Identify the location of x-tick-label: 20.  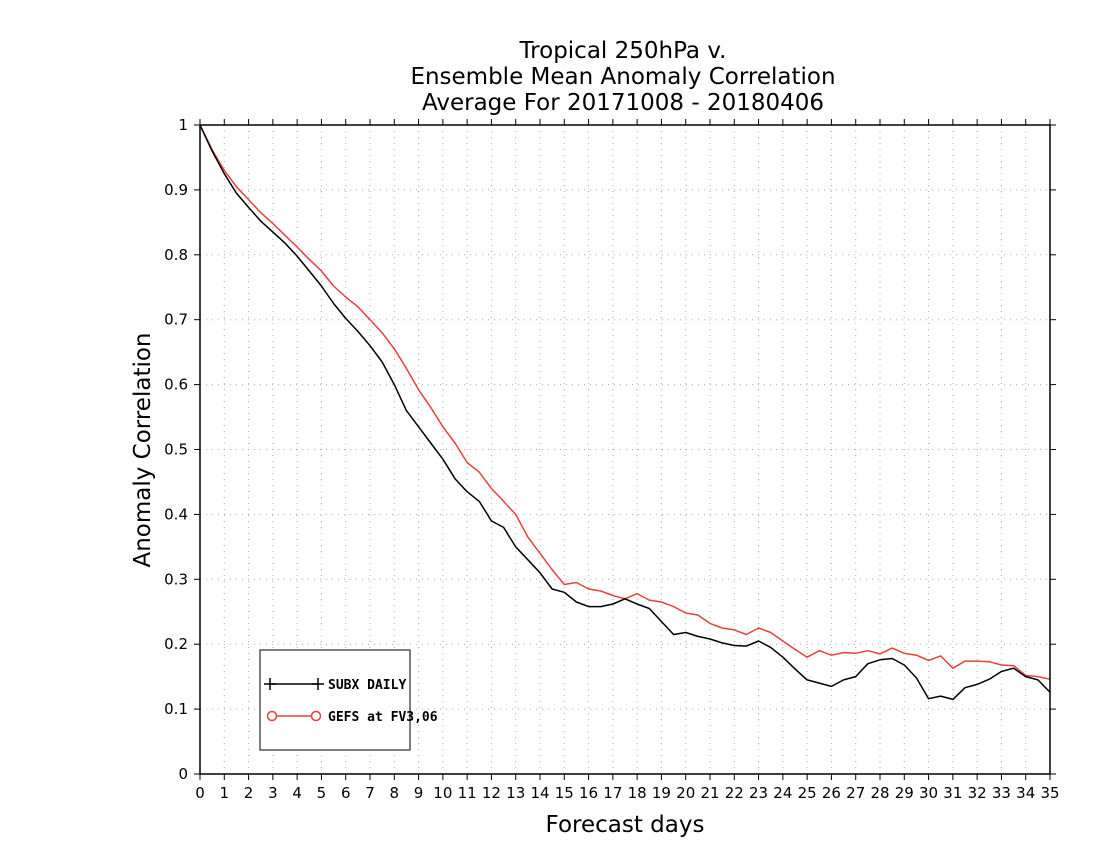
(685, 793).